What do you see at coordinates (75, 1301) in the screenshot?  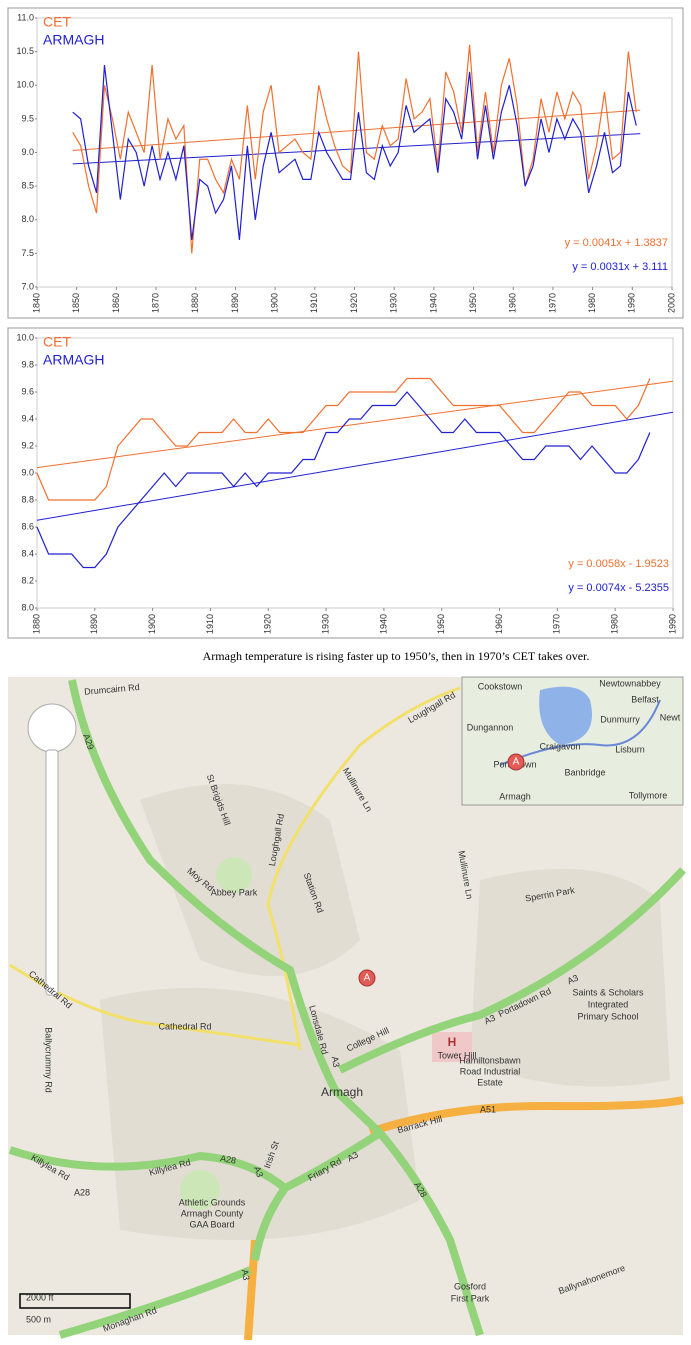 I see `scale-bar` at bounding box center [75, 1301].